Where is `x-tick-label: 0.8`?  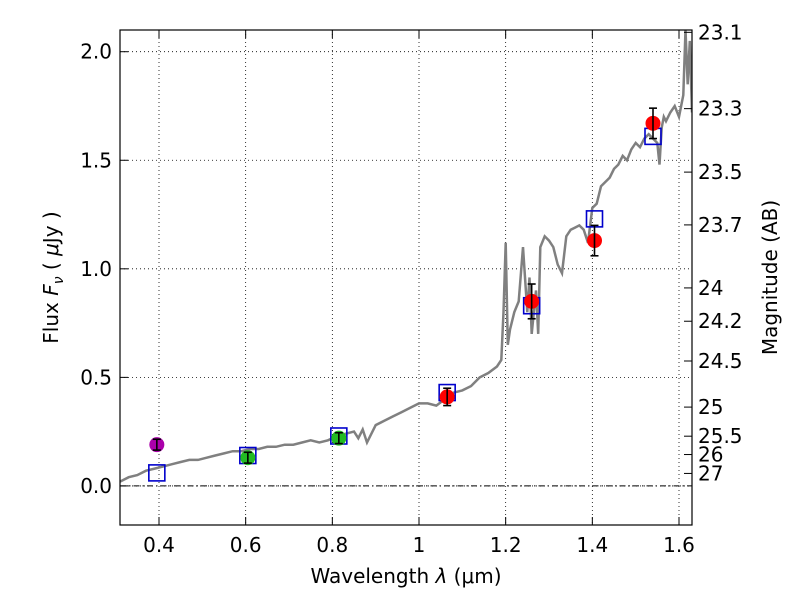
x-tick-label: 0.8 is located at coordinates (332, 545).